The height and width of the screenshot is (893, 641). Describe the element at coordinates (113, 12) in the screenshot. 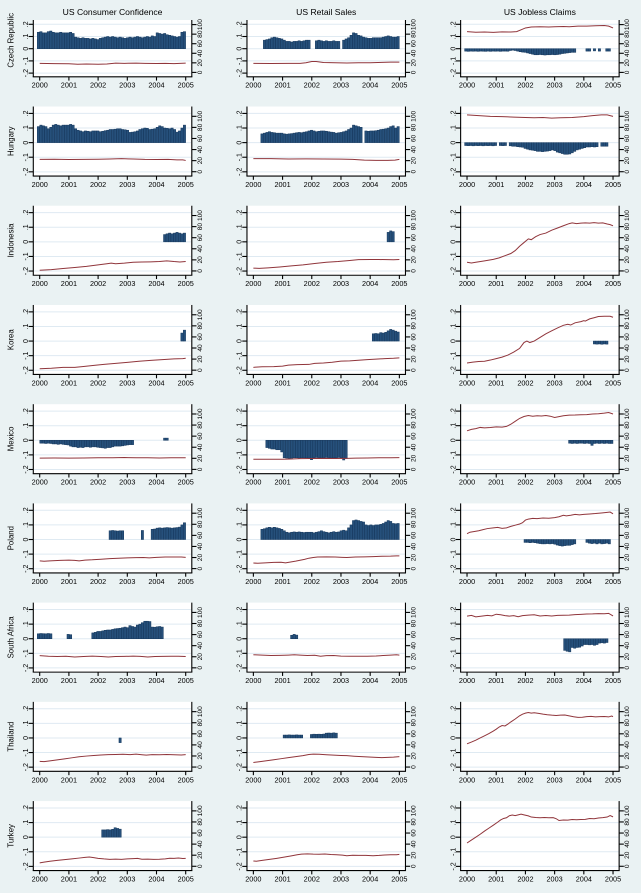

I see `svg-text: US Consumer Confidence` at that location.